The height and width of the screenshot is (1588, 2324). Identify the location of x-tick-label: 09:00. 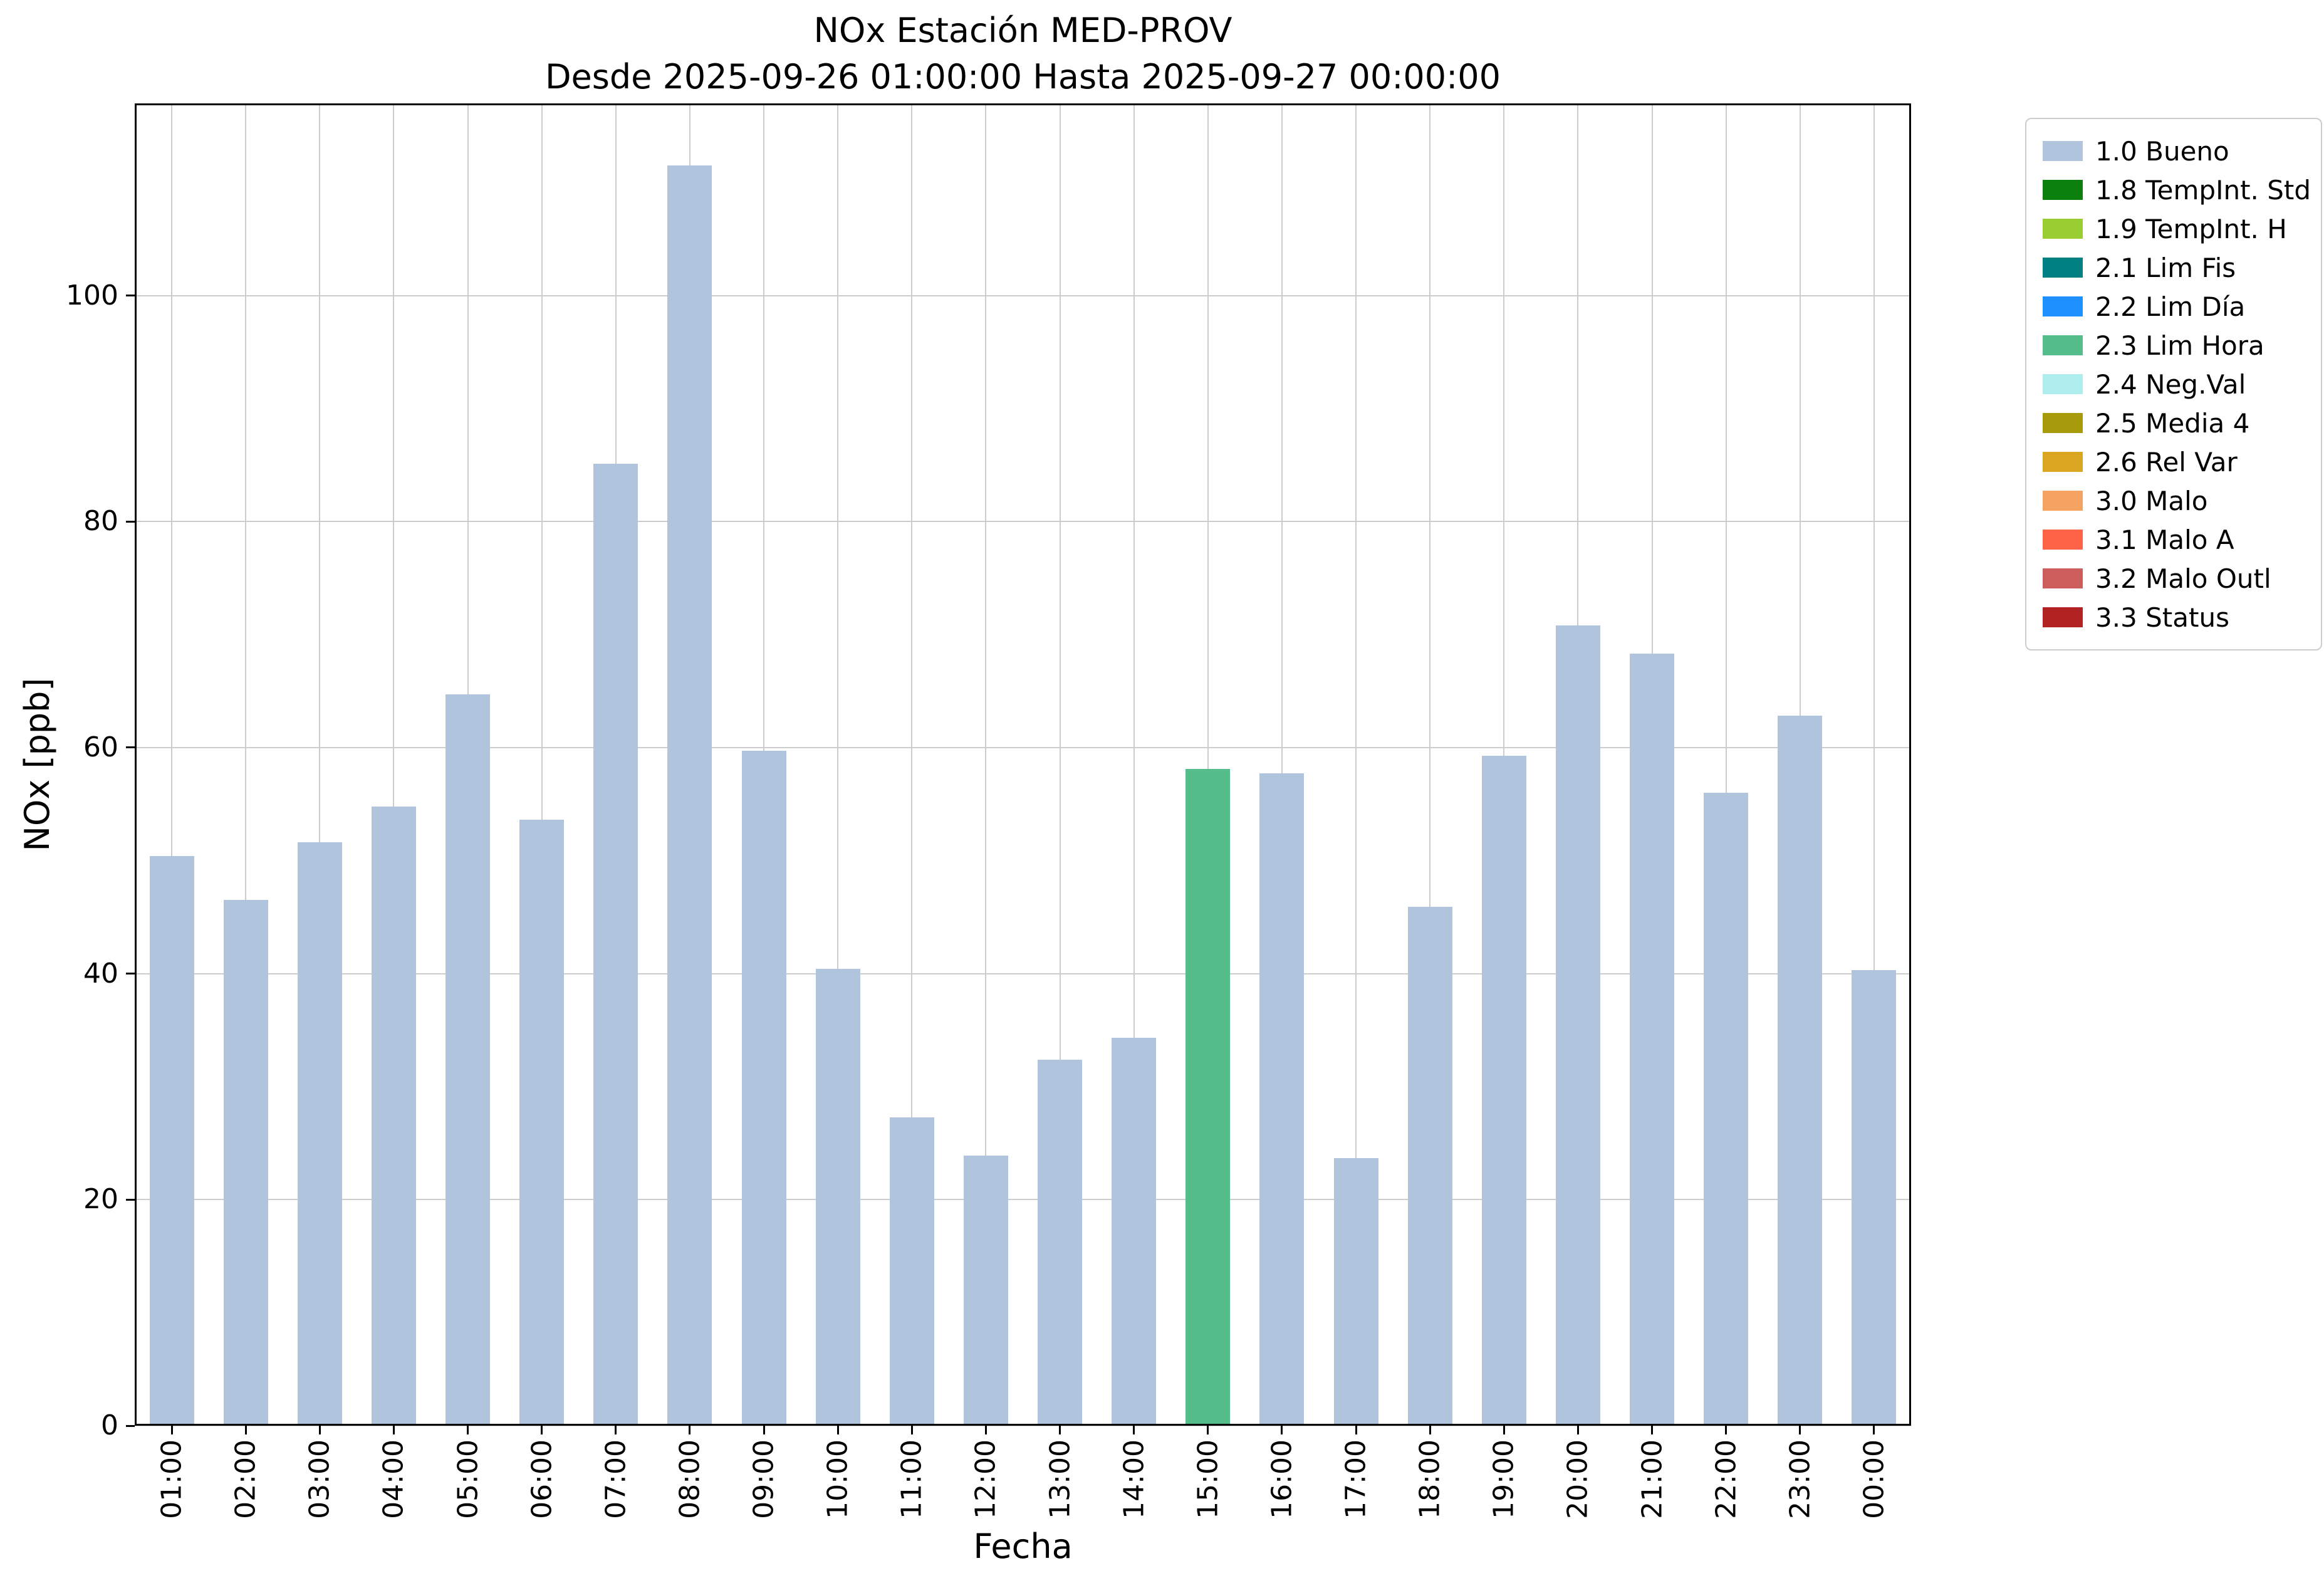
(764, 1479).